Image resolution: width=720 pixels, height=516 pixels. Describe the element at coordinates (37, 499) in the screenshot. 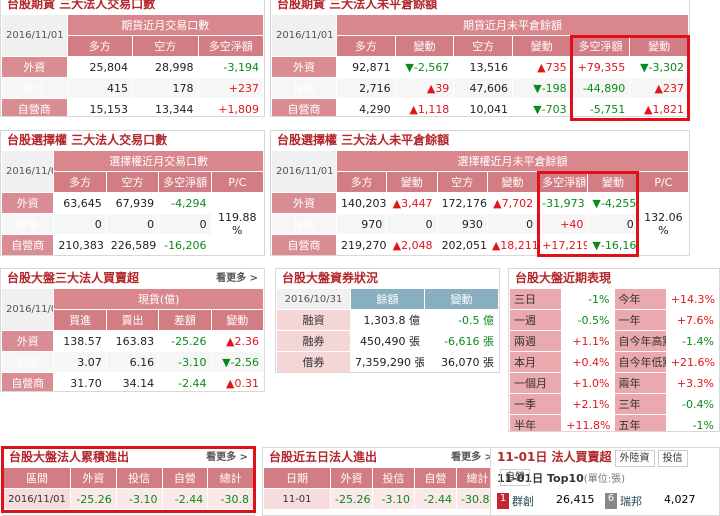

I see `cell: 2016/11/01` at that location.